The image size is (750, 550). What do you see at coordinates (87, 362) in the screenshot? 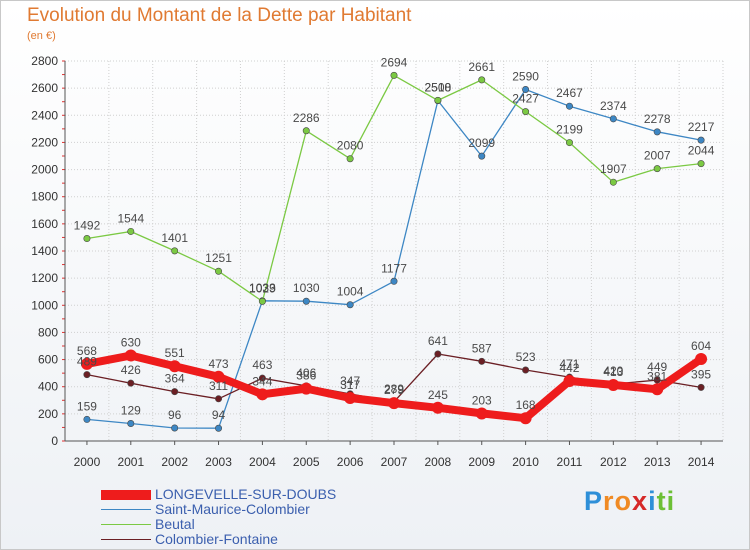
I see `data-label: 489` at bounding box center [87, 362].